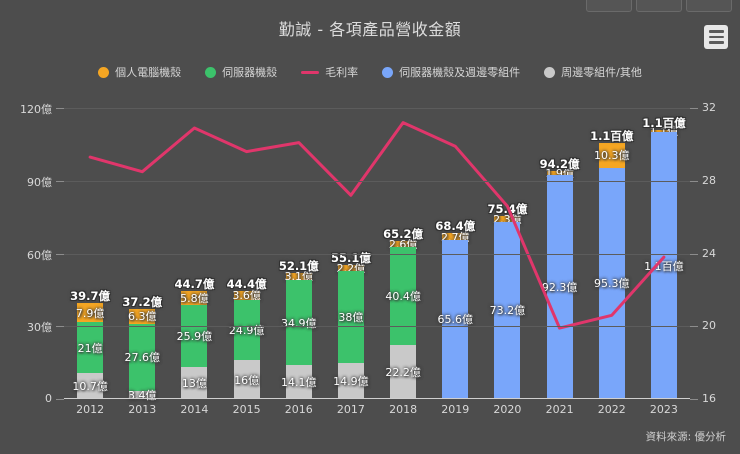 The height and width of the screenshot is (454, 740). I want to click on bar-segment: 1.1百億, so click(664, 265).